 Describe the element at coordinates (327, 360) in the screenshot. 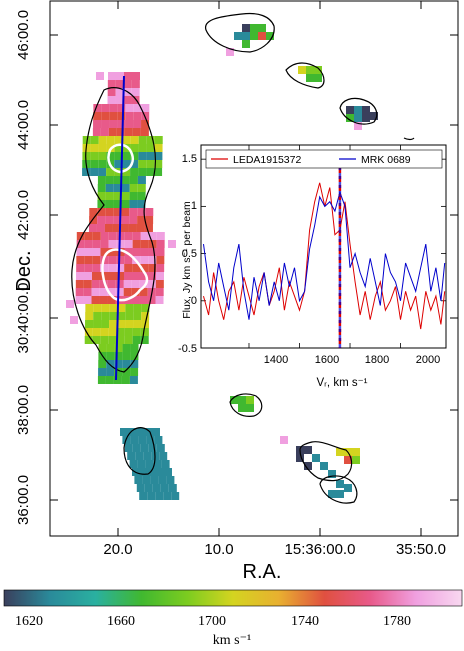

I see `inset-x-tick-1: 1600` at that location.